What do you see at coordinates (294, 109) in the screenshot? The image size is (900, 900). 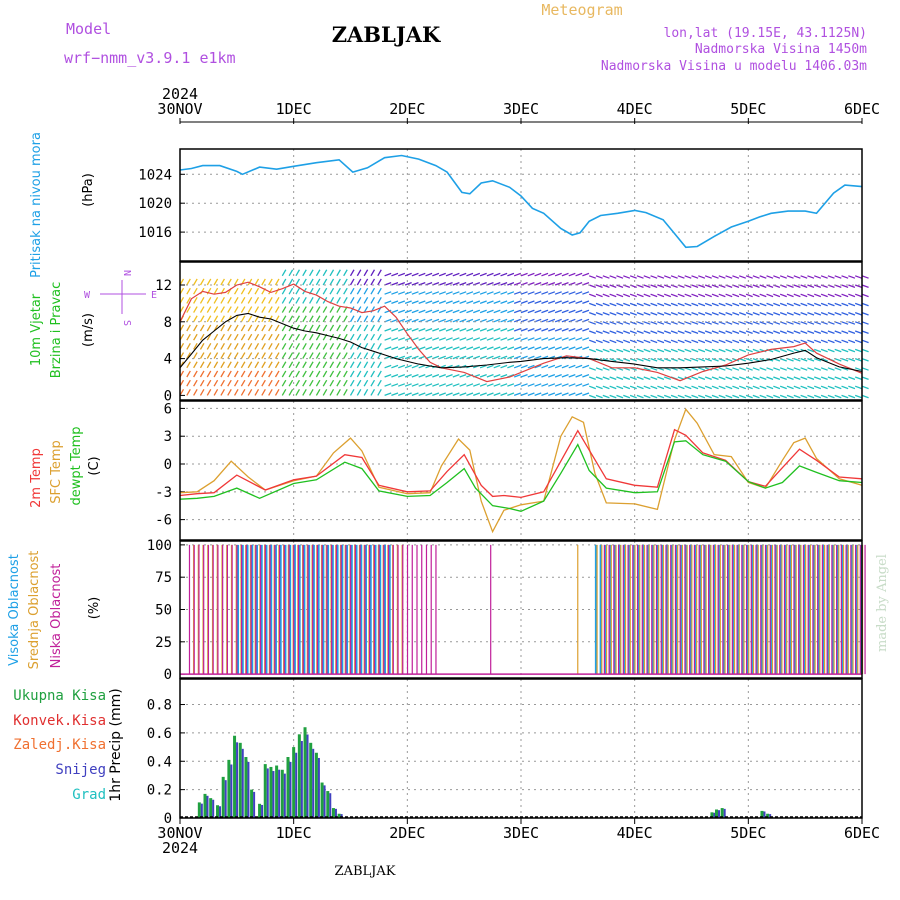 I see `x-tick-label-top: 1DEC` at bounding box center [294, 109].